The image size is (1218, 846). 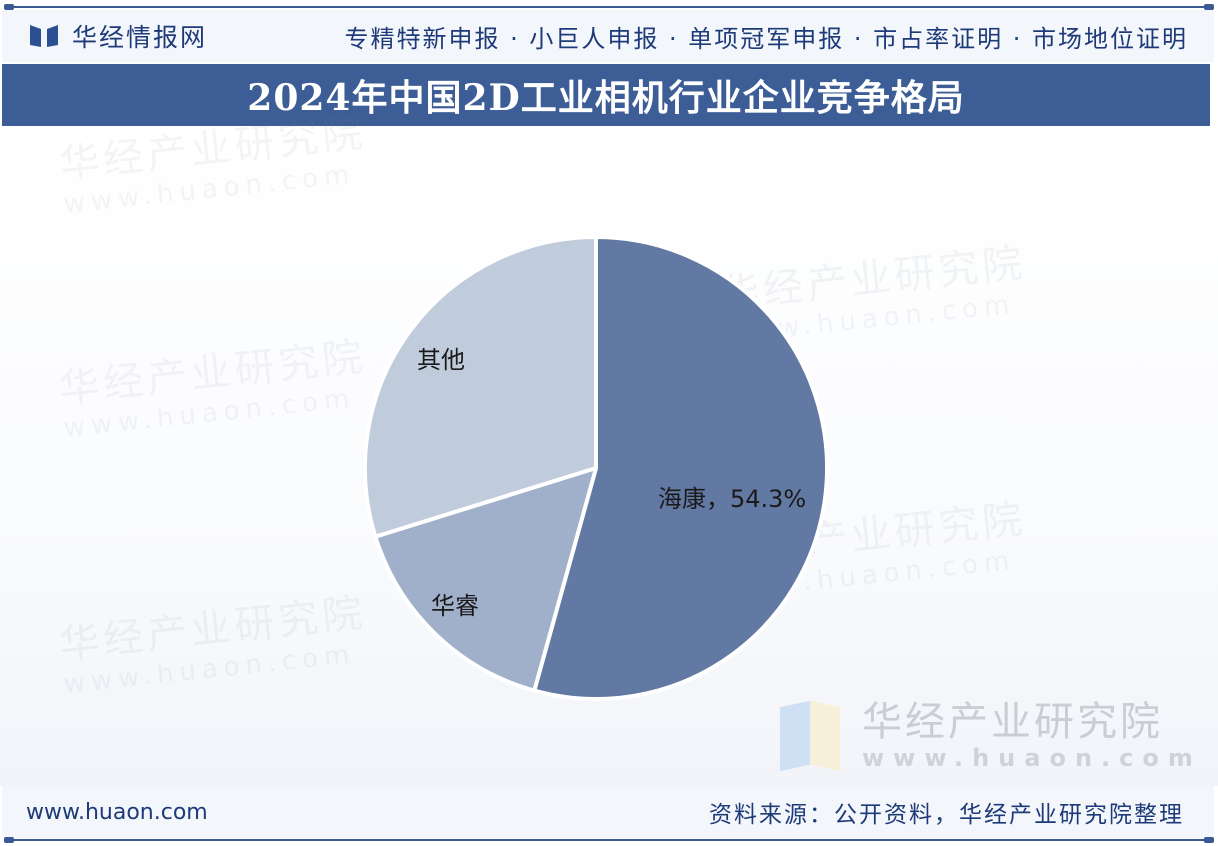 What do you see at coordinates (441, 360) in the screenshot?
I see `label-others: 其他` at bounding box center [441, 360].